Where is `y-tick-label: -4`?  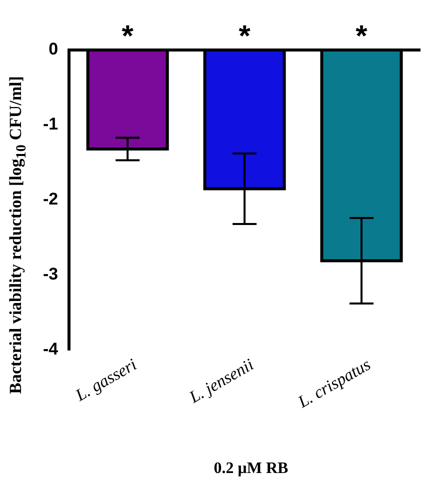
y-tick-label: -4 is located at coordinates (50, 349).